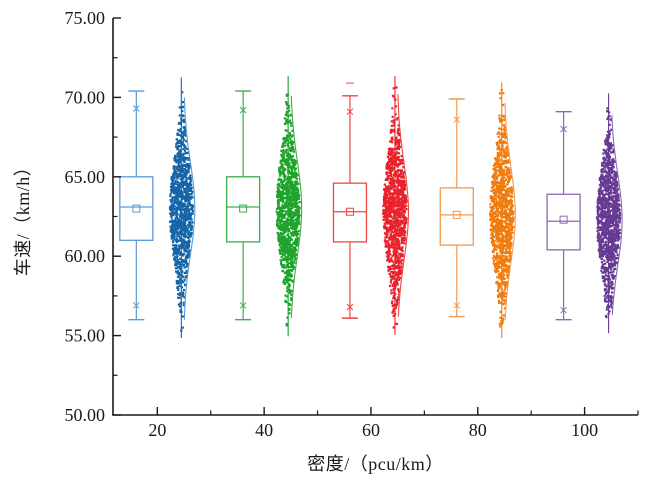 The image size is (650, 484). What do you see at coordinates (85, 336) in the screenshot?
I see `tick-label: 55.00` at bounding box center [85, 336].